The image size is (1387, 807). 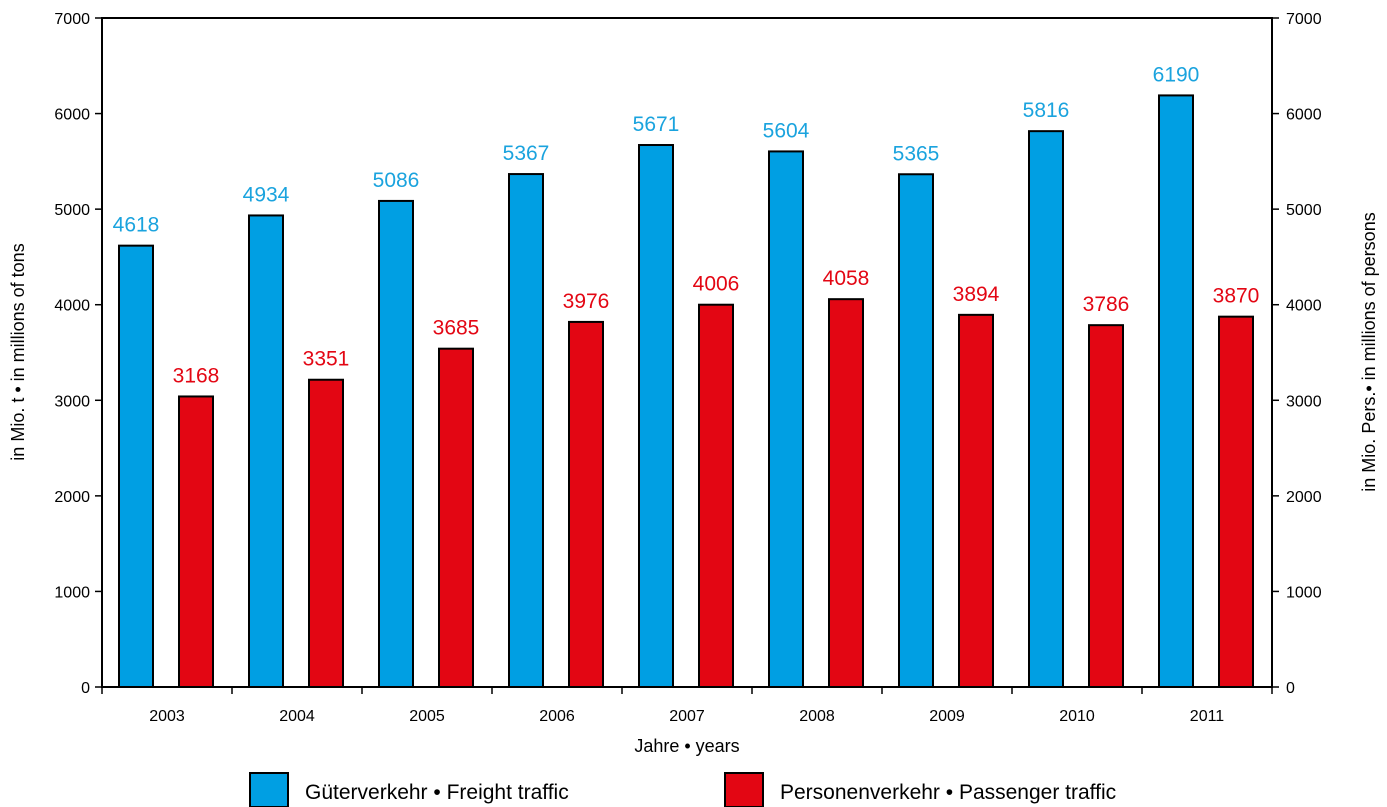 What do you see at coordinates (167, 716) in the screenshot?
I see `x-tick-label-2003: 2003` at bounding box center [167, 716].